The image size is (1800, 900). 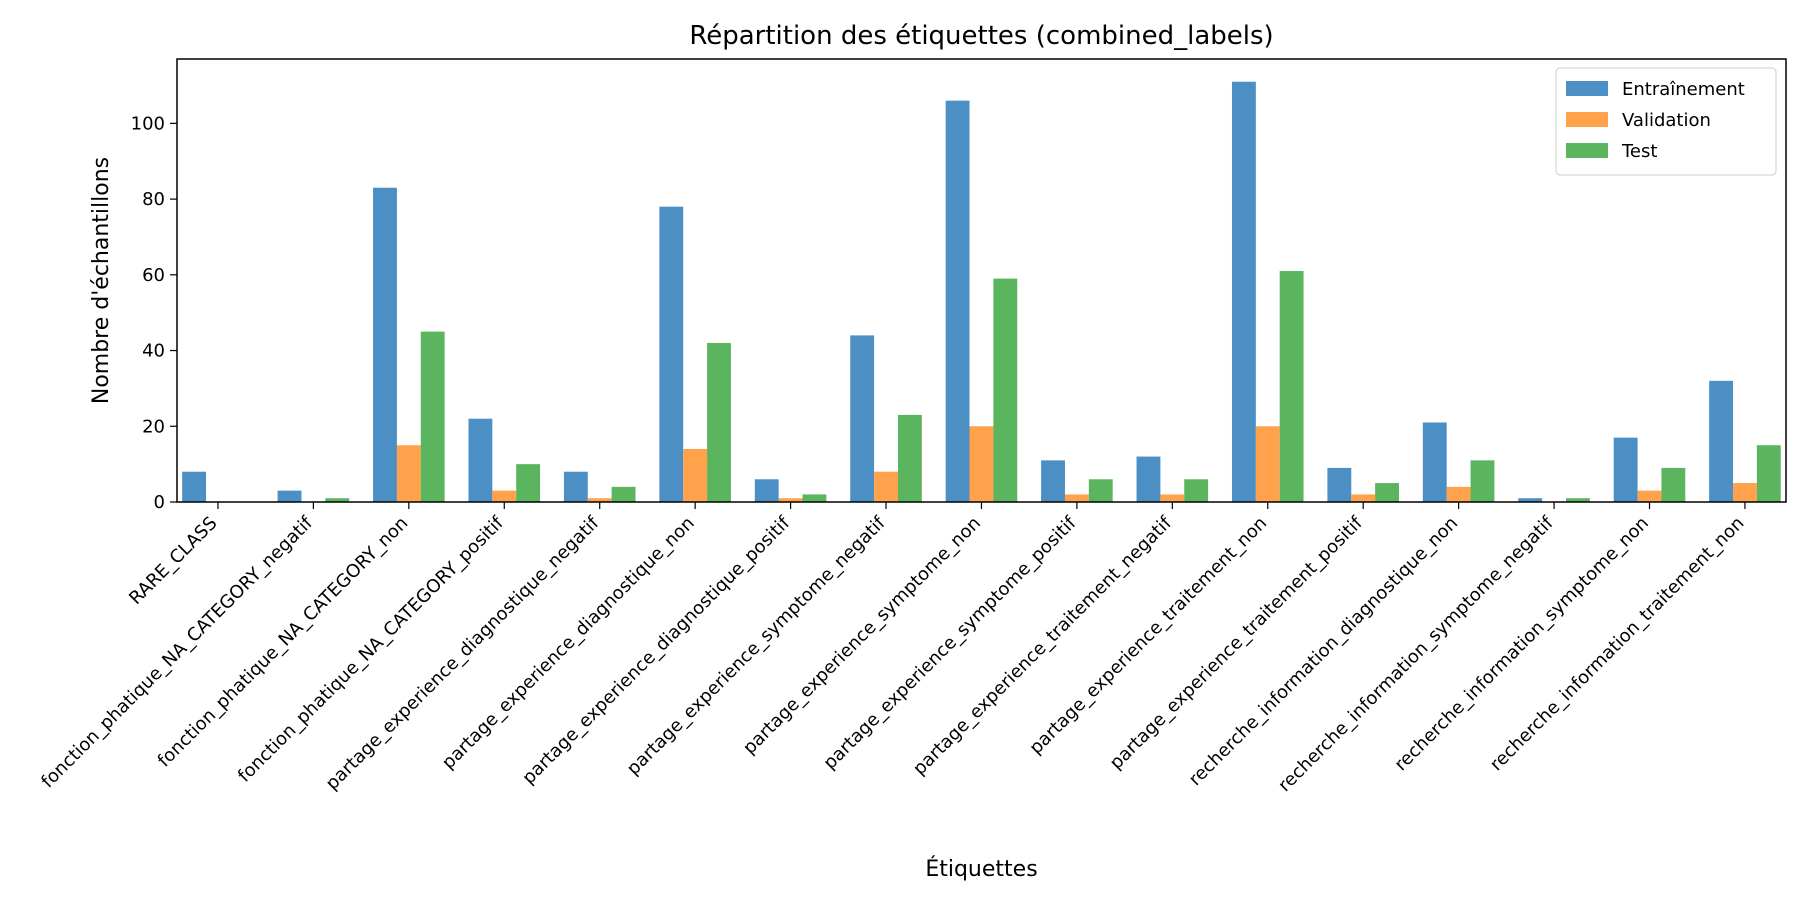 I want to click on legend-box, so click(x=1666, y=121).